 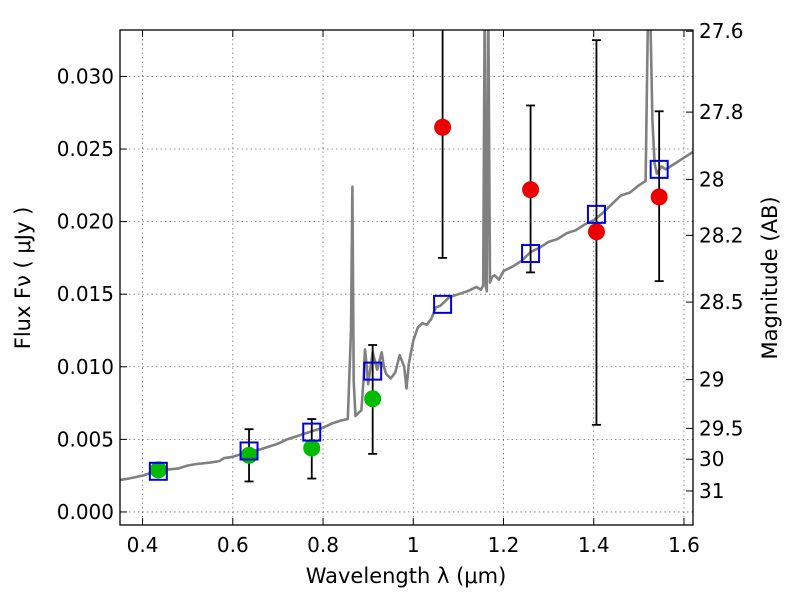 I want to click on y-tick-label: 0.030, so click(x=85, y=76).